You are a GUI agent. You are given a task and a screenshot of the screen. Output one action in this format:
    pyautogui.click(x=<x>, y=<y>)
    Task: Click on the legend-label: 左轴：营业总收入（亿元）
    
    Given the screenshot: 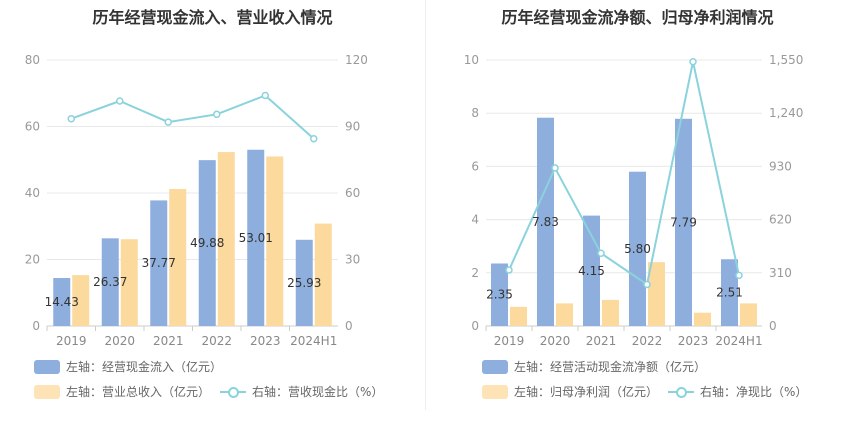 What is the action you would take?
    pyautogui.click(x=138, y=392)
    